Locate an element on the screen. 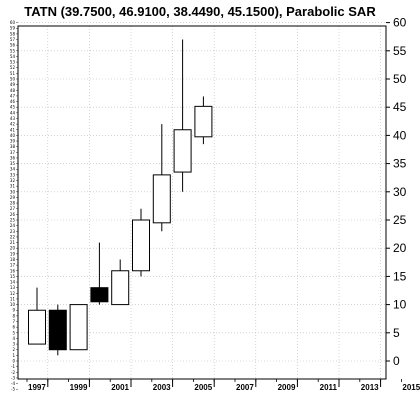 This screenshot has width=420, height=400. left-tick-label: 7 is located at coordinates (13, 321).